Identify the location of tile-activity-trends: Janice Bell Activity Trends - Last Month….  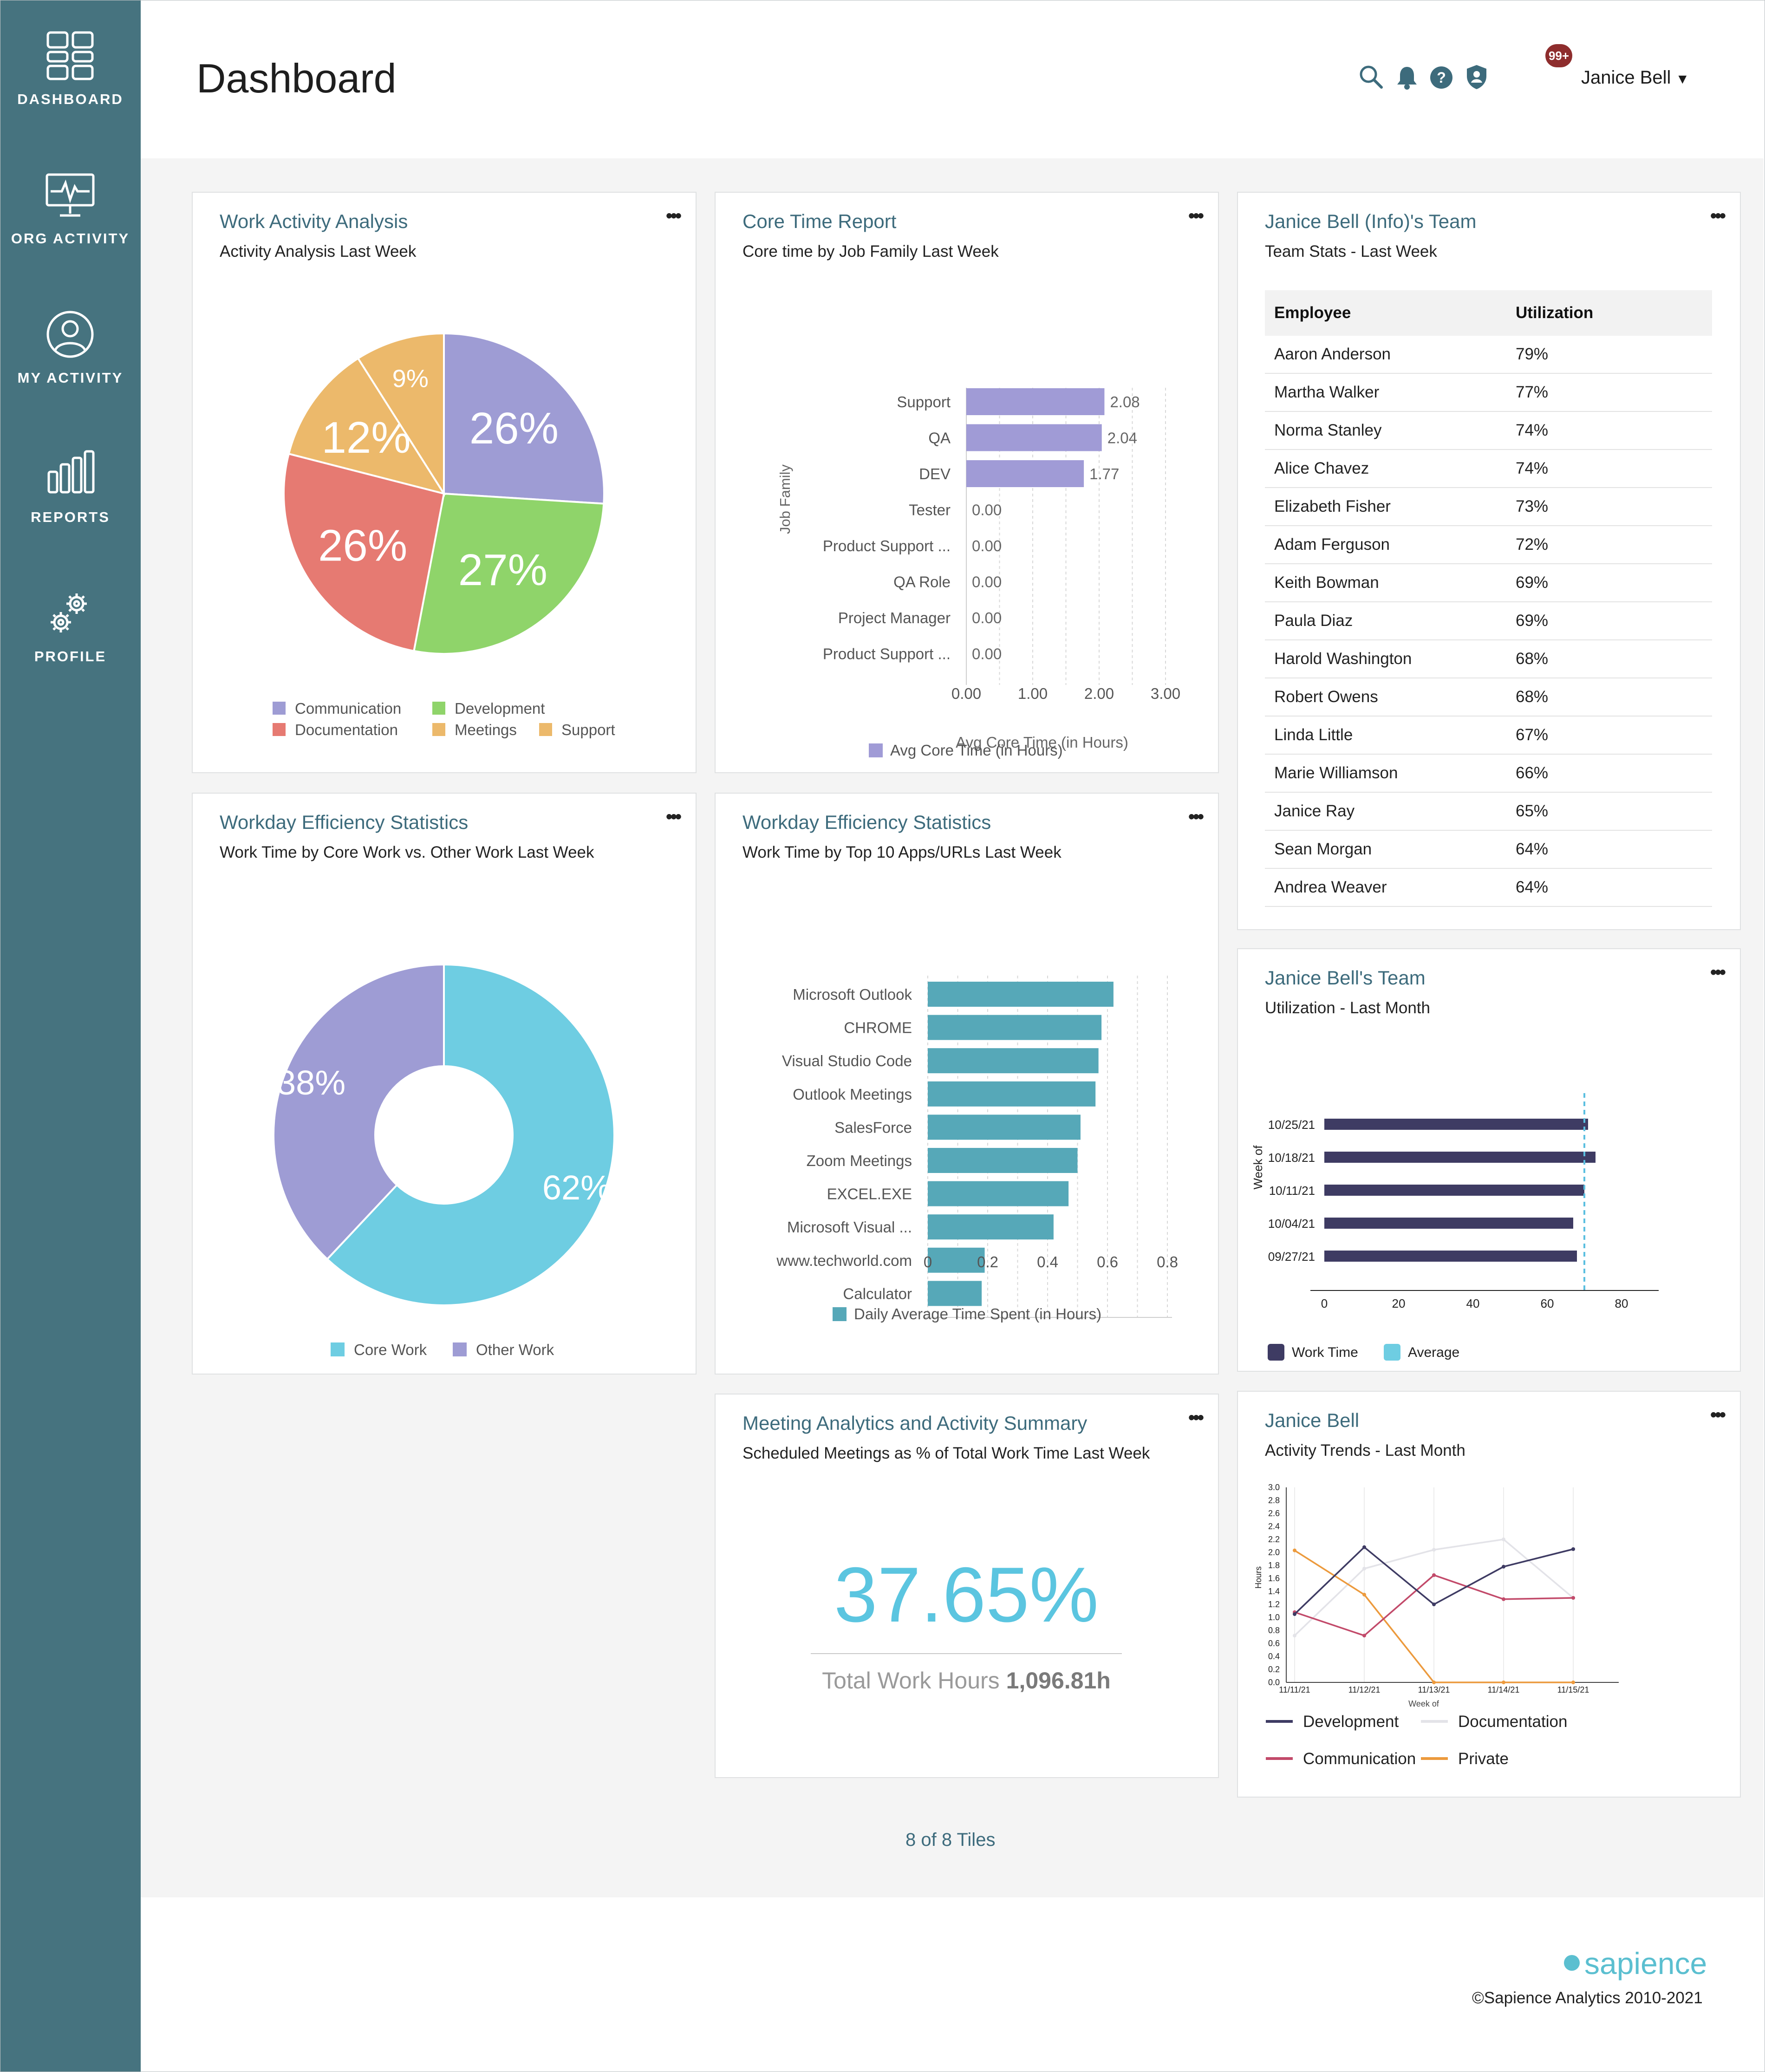
(1489, 1594).